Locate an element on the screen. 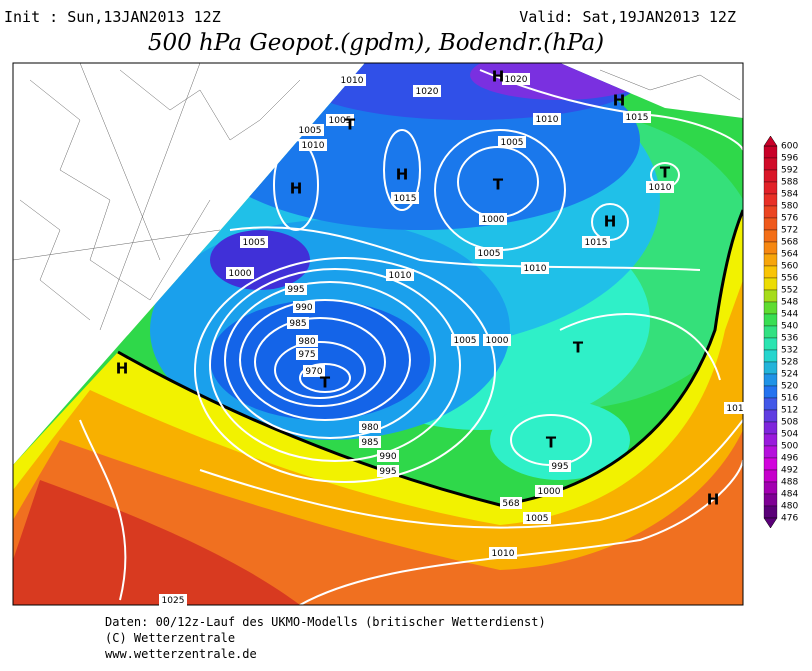  pressure-label: 970 is located at coordinates (313, 372).